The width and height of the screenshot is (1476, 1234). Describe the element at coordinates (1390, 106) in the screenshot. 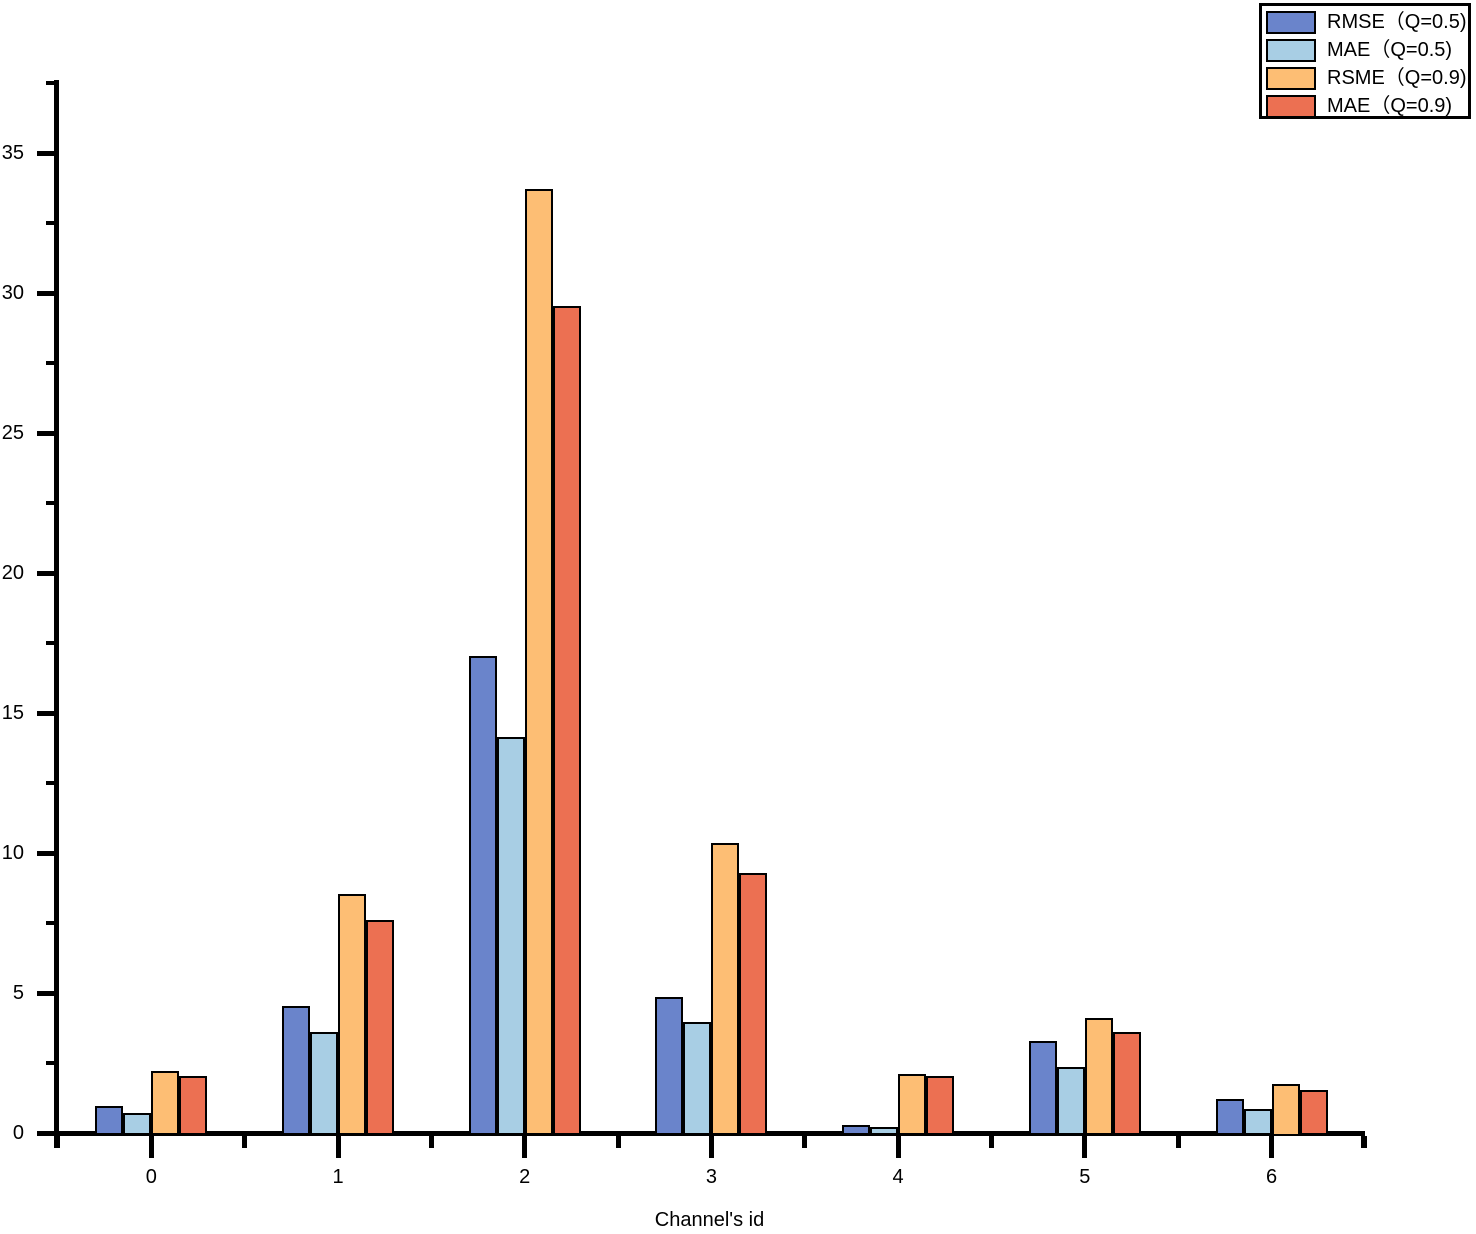

I see `legend-label: MAE（Q=0.9)` at that location.